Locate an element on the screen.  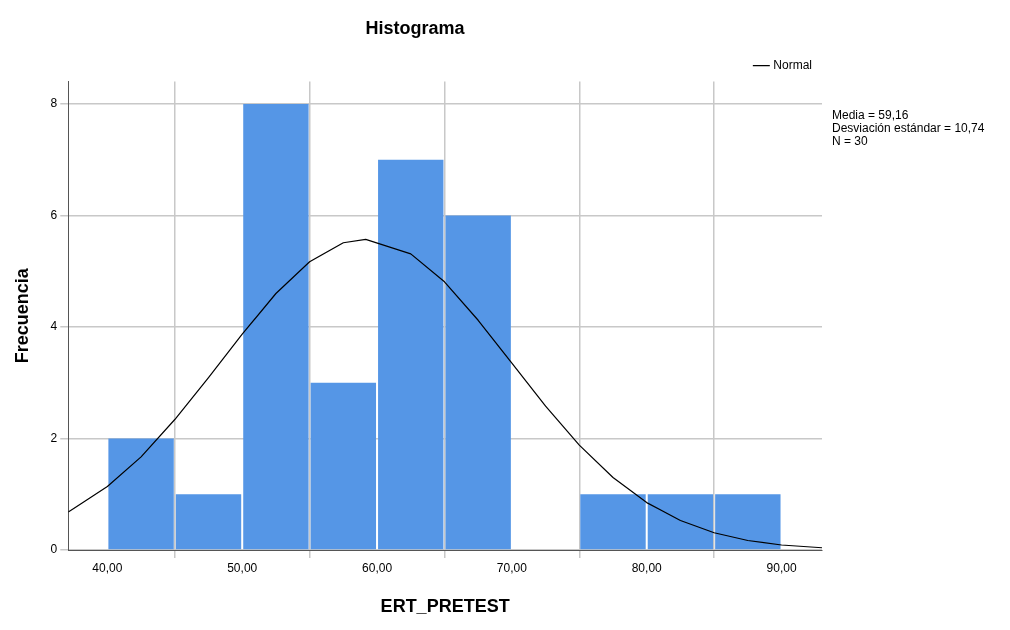
chart-title: Histograma is located at coordinates (415, 27).